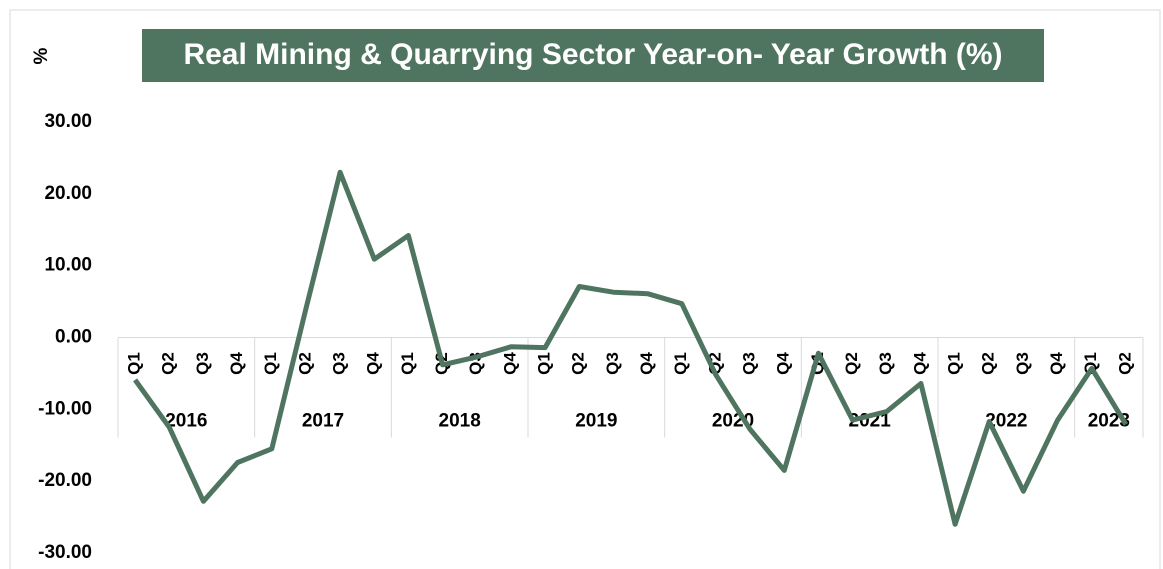 The image size is (1163, 569). I want to click on y-tick-label: 0.00, so click(73, 337).